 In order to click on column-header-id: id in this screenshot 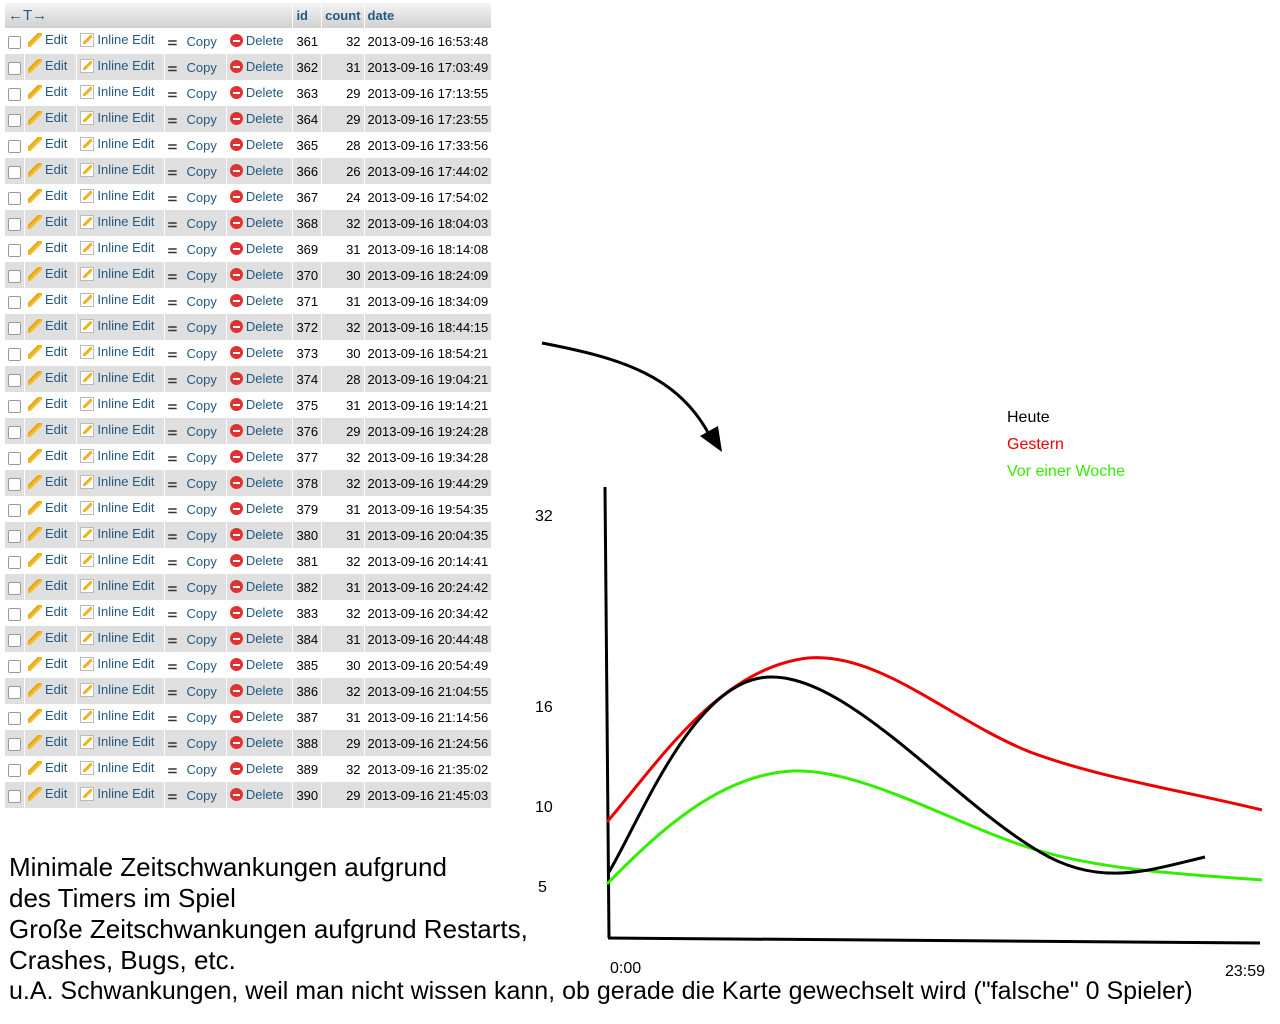, I will do `click(307, 15)`.